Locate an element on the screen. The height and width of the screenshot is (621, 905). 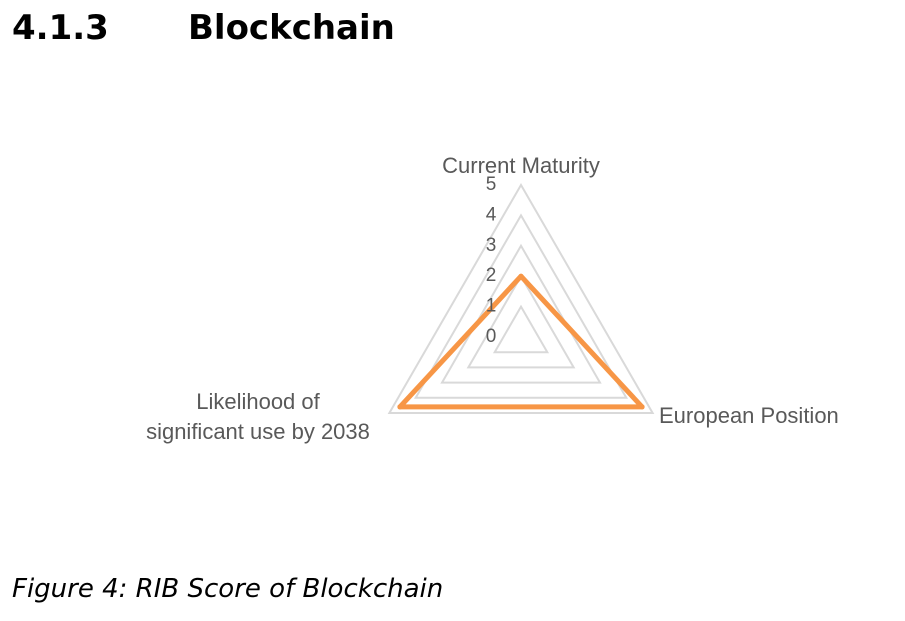
axis-label-0: Current Maturity is located at coordinates (521, 165).